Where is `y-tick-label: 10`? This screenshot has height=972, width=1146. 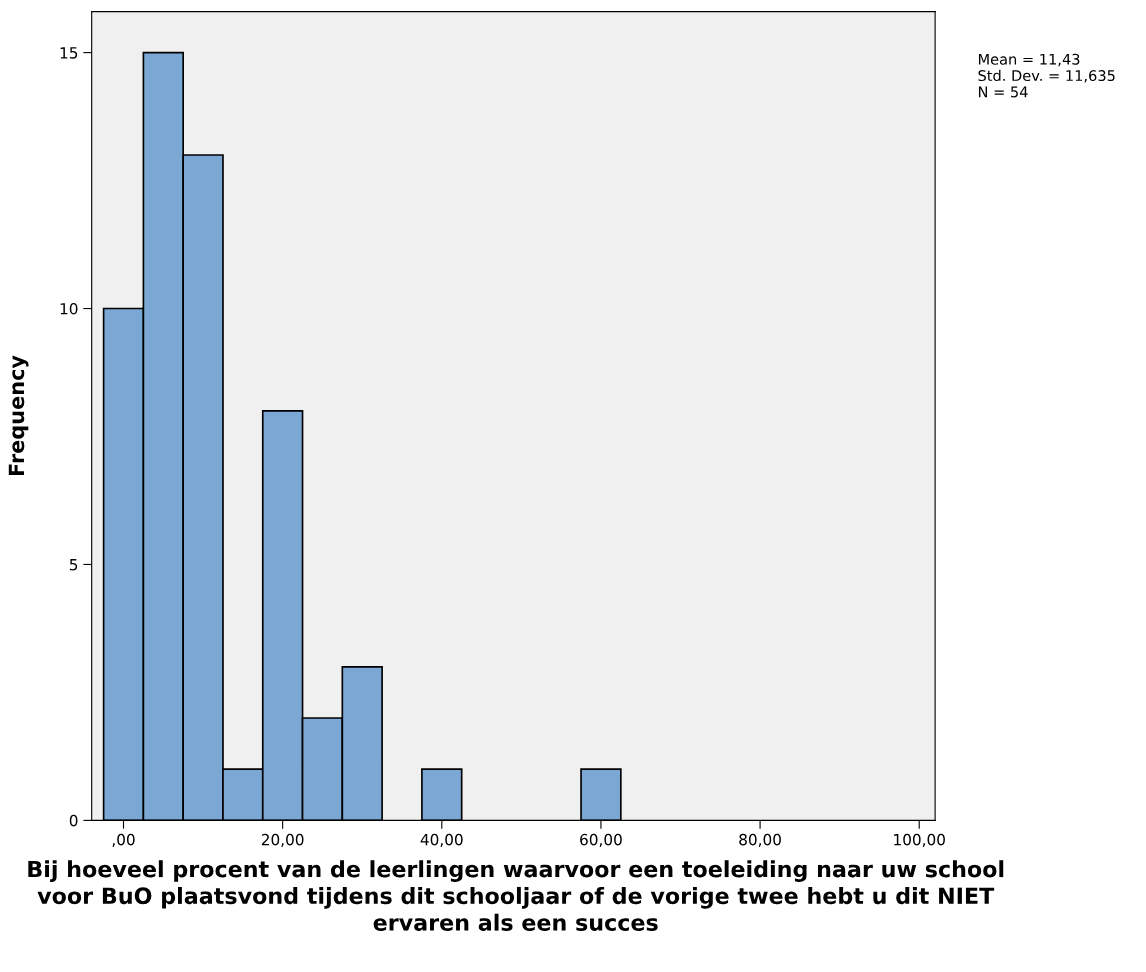
y-tick-label: 10 is located at coordinates (69, 309).